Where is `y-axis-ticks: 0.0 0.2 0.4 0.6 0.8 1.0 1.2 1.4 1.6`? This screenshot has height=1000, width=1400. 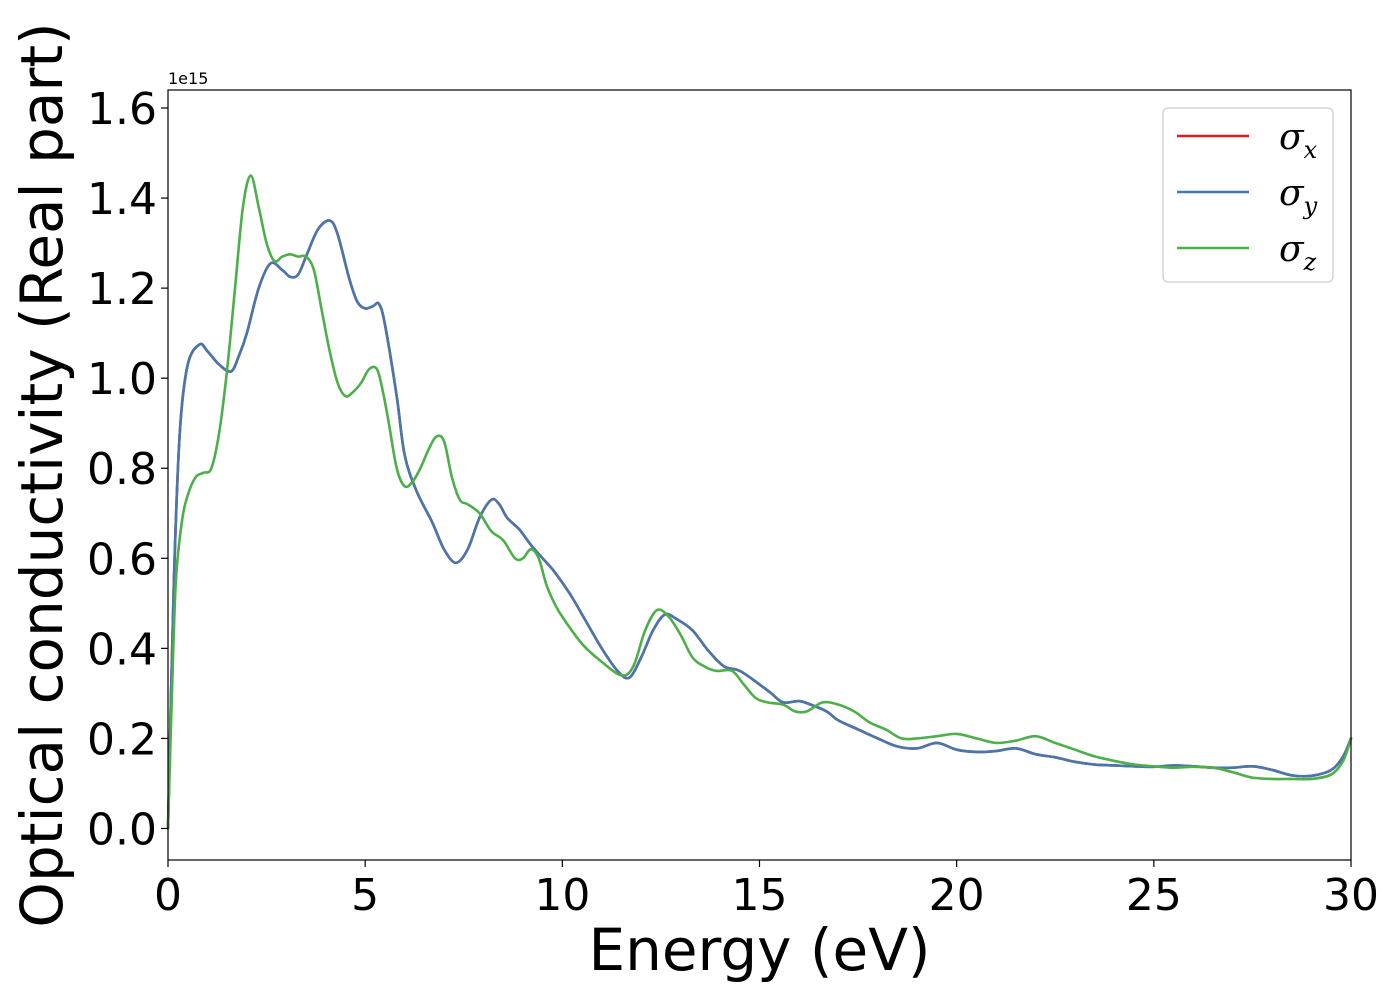 y-axis-ticks: 0.0 0.2 0.4 0.6 0.8 1.0 1.2 1.4 1.6 is located at coordinates (127, 469).